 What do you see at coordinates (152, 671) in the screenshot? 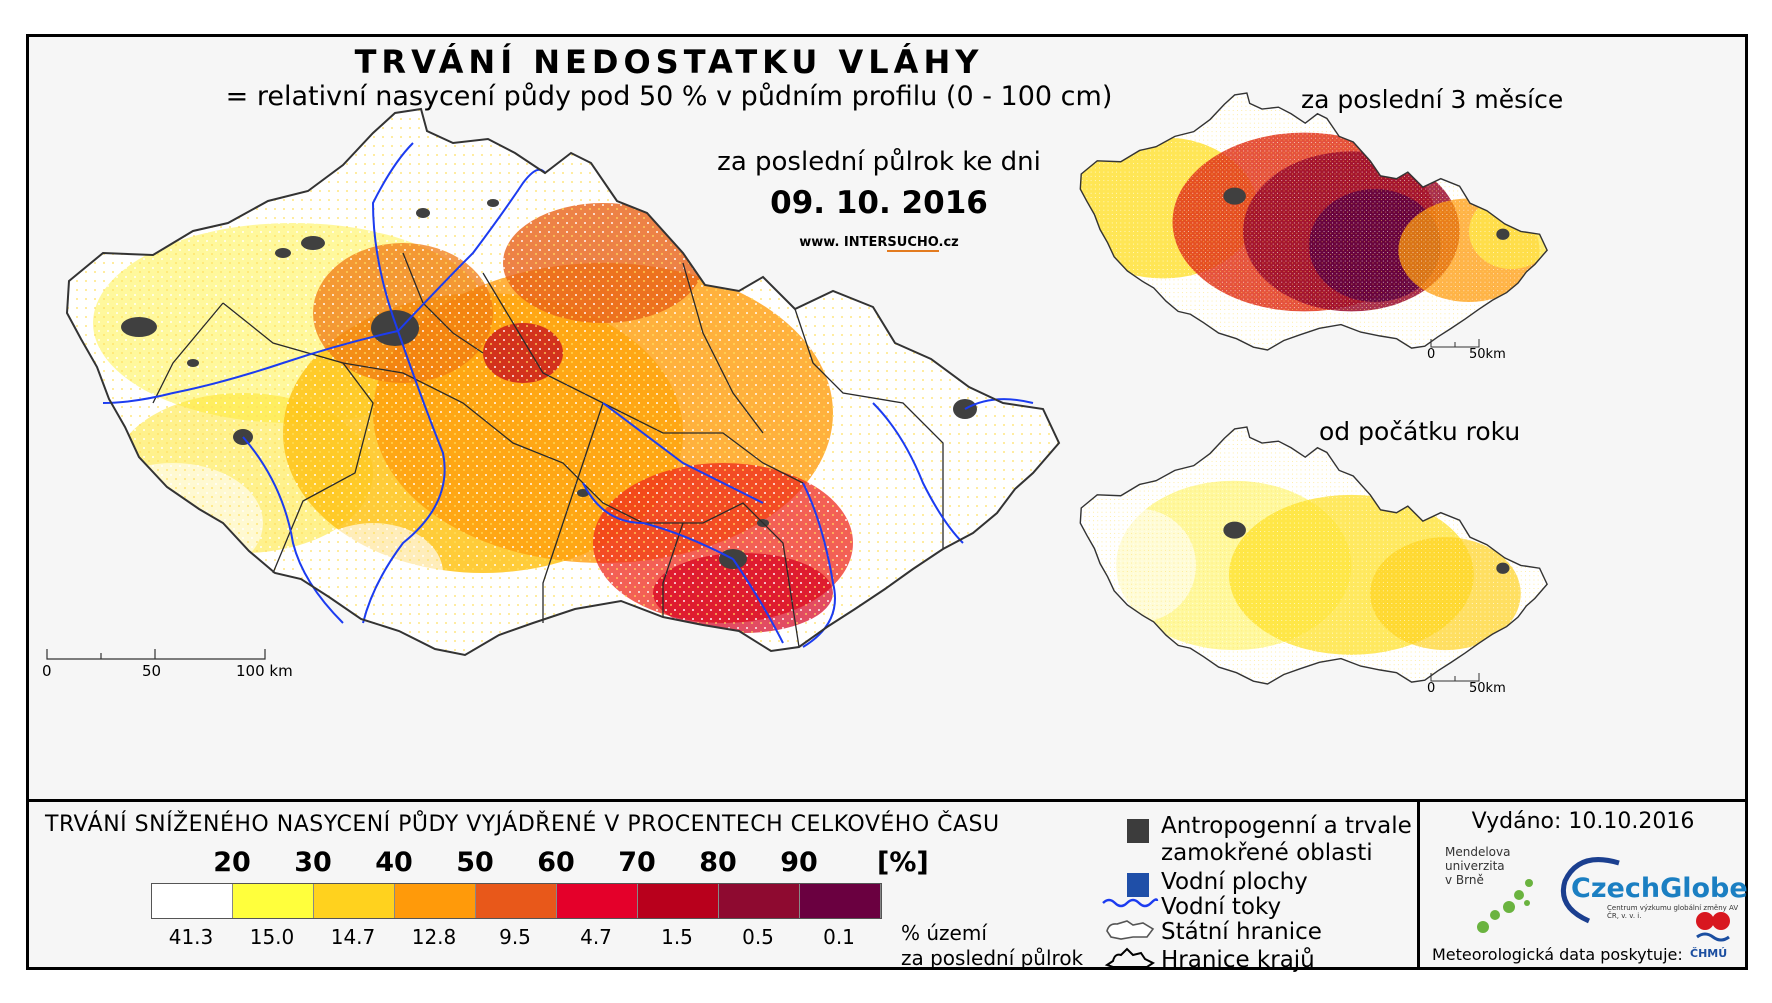
I see `main-scale-mid: 50` at bounding box center [152, 671].